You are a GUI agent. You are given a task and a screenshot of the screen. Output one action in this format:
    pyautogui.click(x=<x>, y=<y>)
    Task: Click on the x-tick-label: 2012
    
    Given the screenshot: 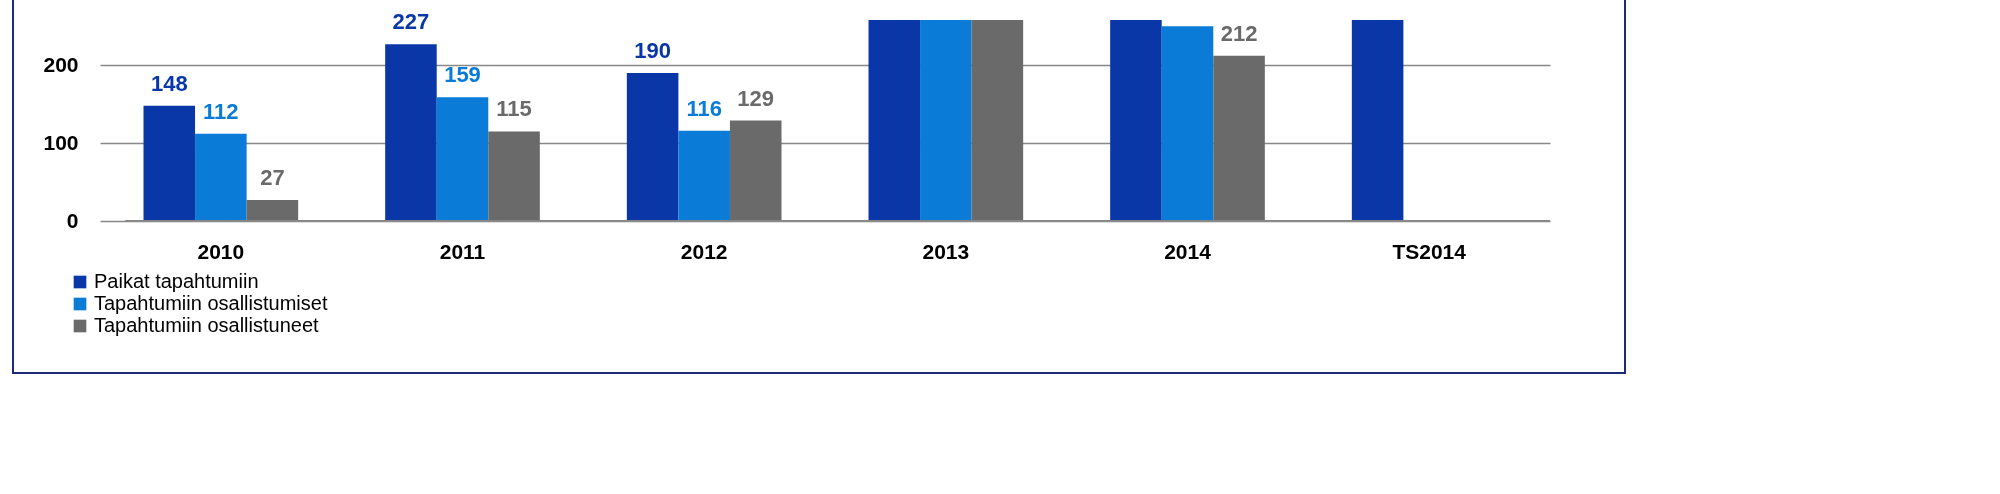 What is the action you would take?
    pyautogui.click(x=704, y=251)
    